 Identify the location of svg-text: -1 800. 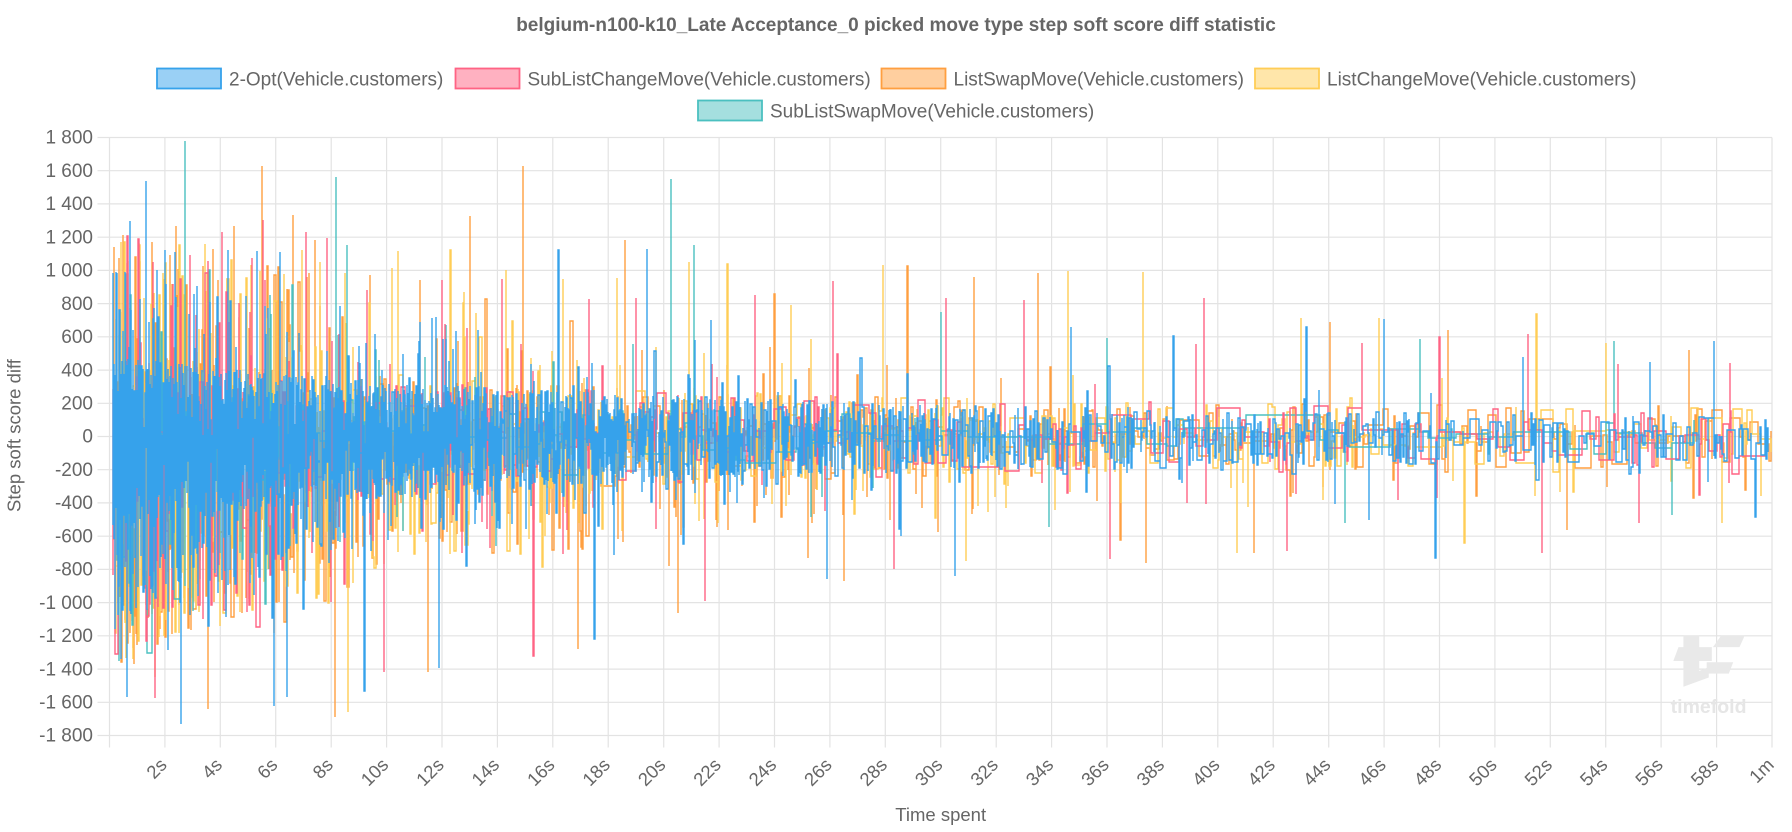
(66, 736).